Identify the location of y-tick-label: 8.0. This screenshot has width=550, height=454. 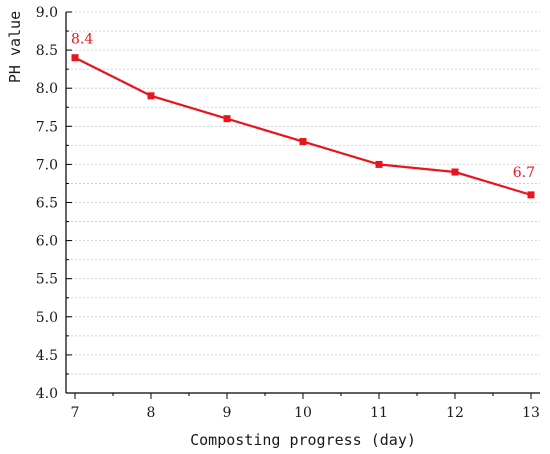
(47, 89).